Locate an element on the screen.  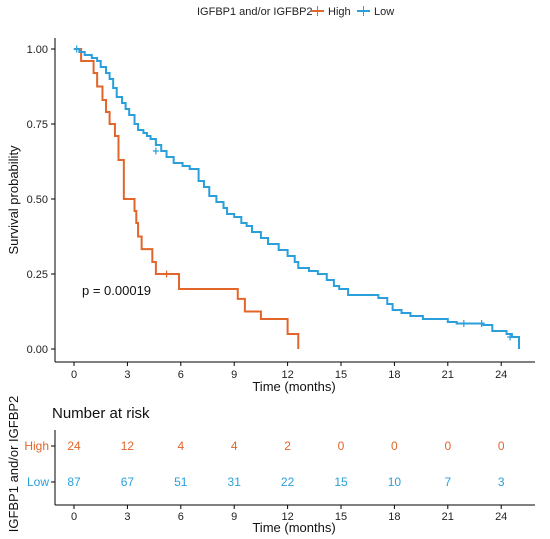
risk-count-low: 87 is located at coordinates (74, 482).